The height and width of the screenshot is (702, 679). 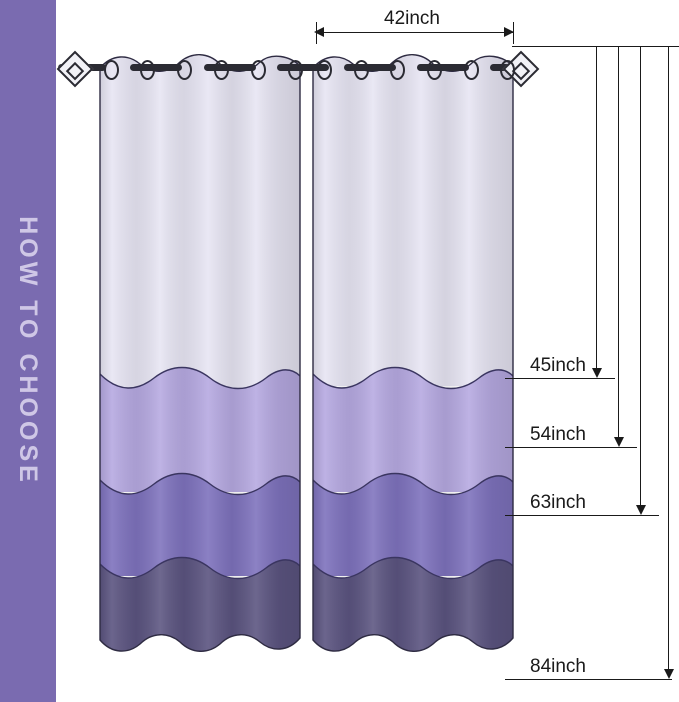 I want to click on banner-label: HOW TO CHOOSE, so click(x=28, y=351).